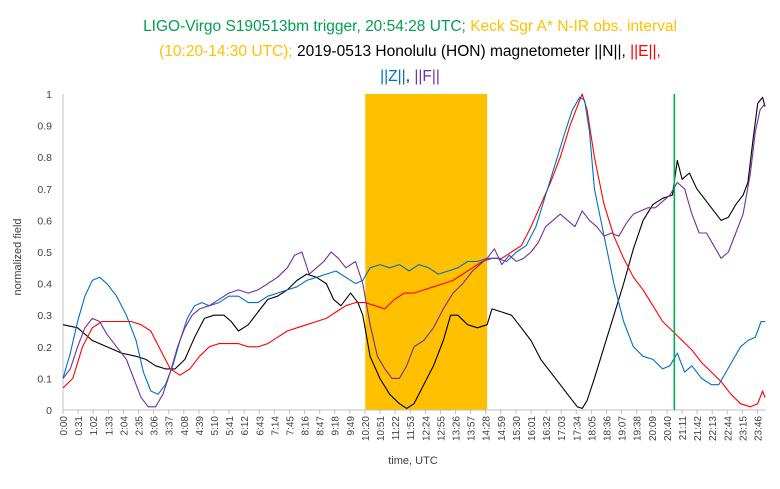 This screenshot has width=780, height=489. What do you see at coordinates (758, 428) in the screenshot?
I see `x-tick-label: 23:46` at bounding box center [758, 428].